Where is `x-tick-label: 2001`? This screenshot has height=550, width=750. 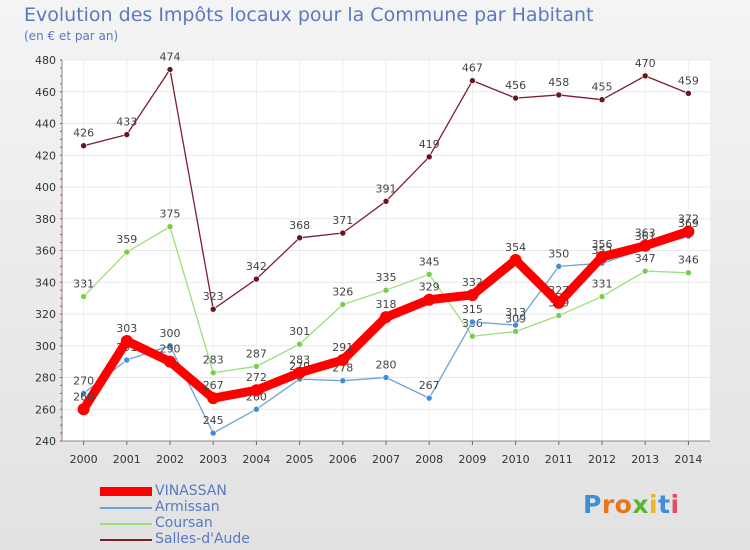 x-tick-label: 2001 is located at coordinates (127, 459).